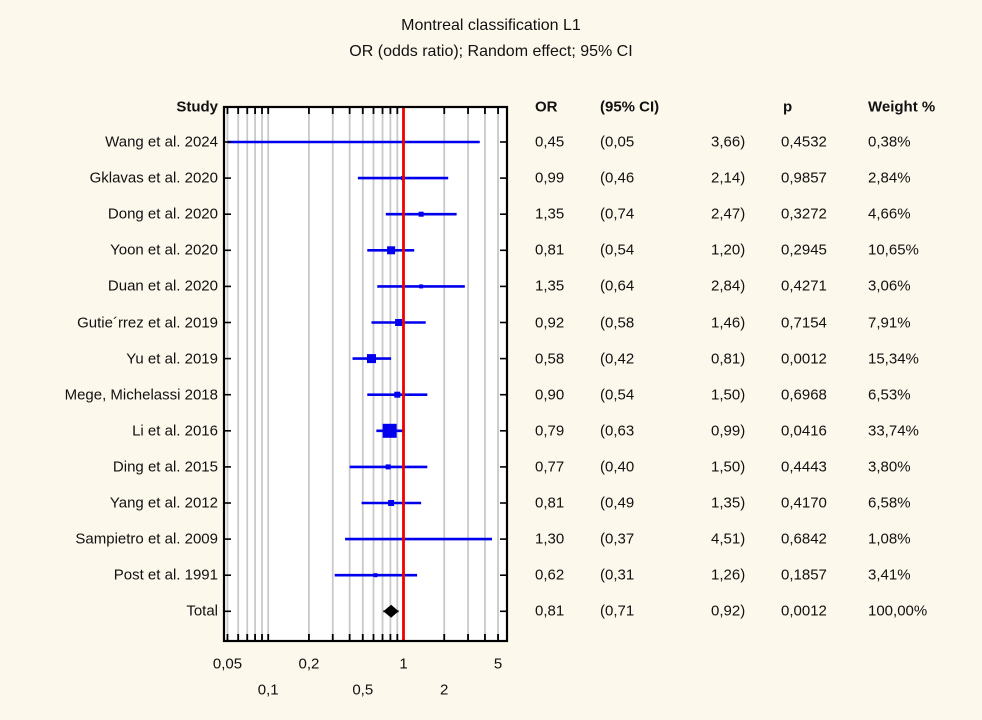 The height and width of the screenshot is (720, 982). Describe the element at coordinates (898, 611) in the screenshot. I see `weight-value: 100,00%` at that location.